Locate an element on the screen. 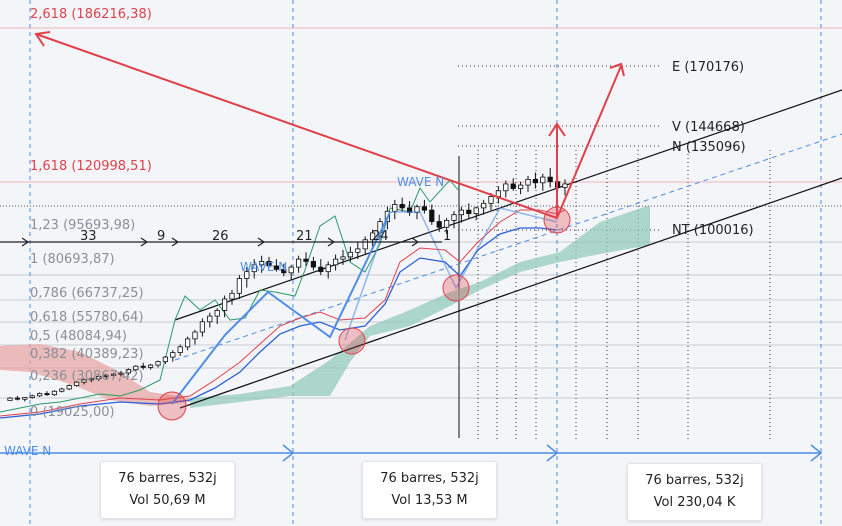 The width and height of the screenshot is (842, 526). bar-count-label: 26 is located at coordinates (220, 236).